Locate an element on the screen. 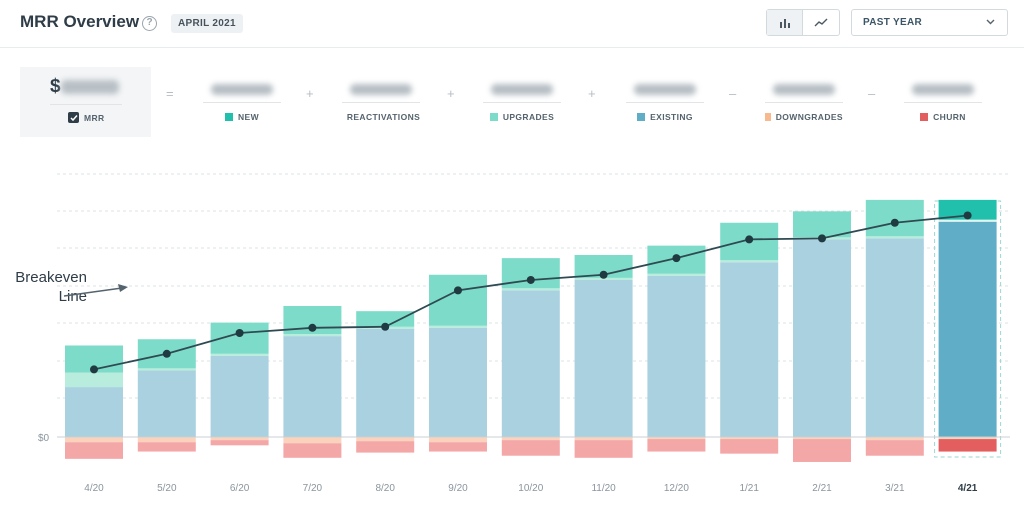 Image resolution: width=1024 pixels, height=521 pixels. date-range-select: PAST YEAR is located at coordinates (929, 22).